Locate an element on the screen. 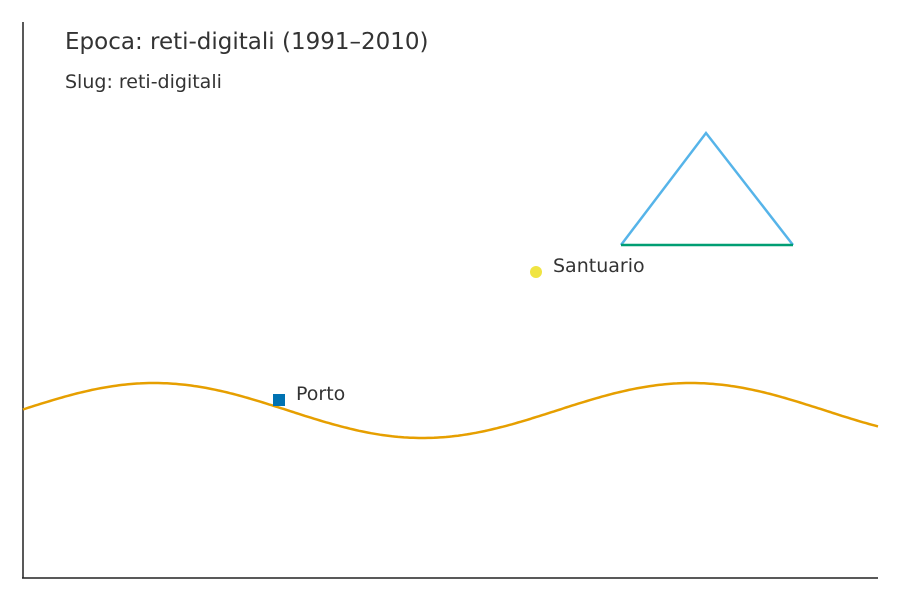 This screenshot has height=600, width=900. river-line is located at coordinates (450, 410).